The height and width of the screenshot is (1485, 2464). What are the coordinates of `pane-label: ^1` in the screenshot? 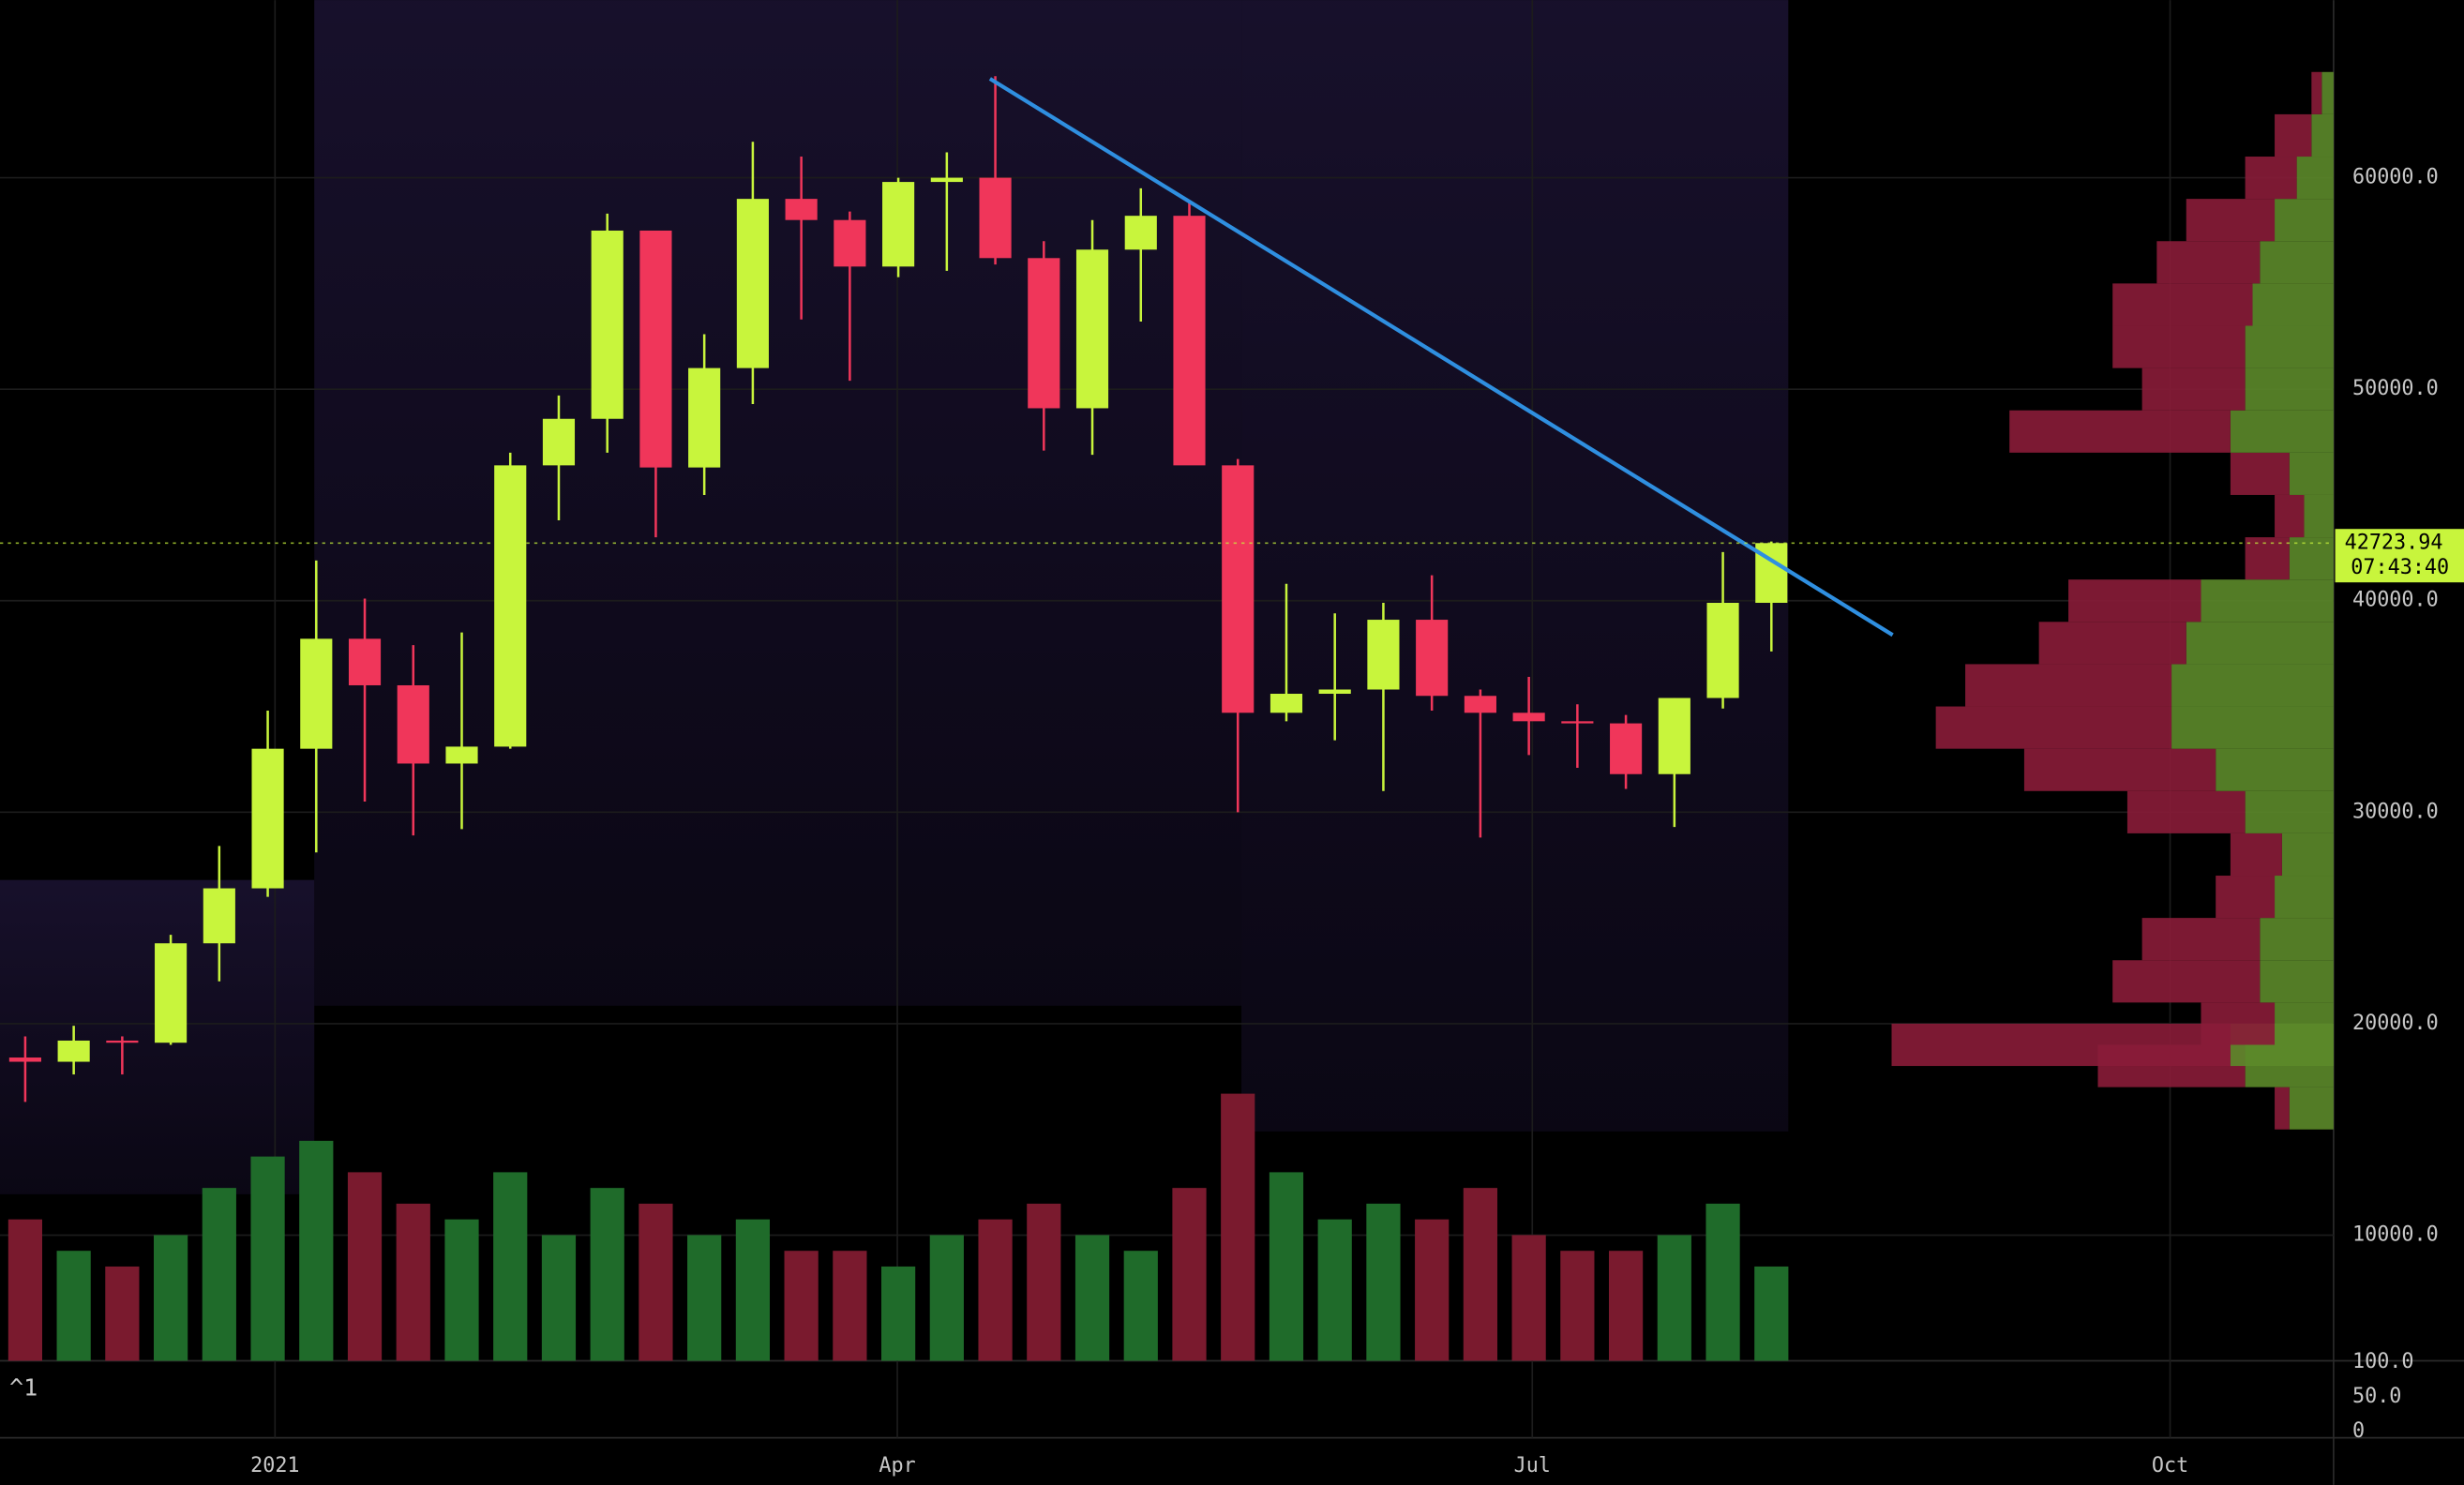 It's located at (23, 1388).